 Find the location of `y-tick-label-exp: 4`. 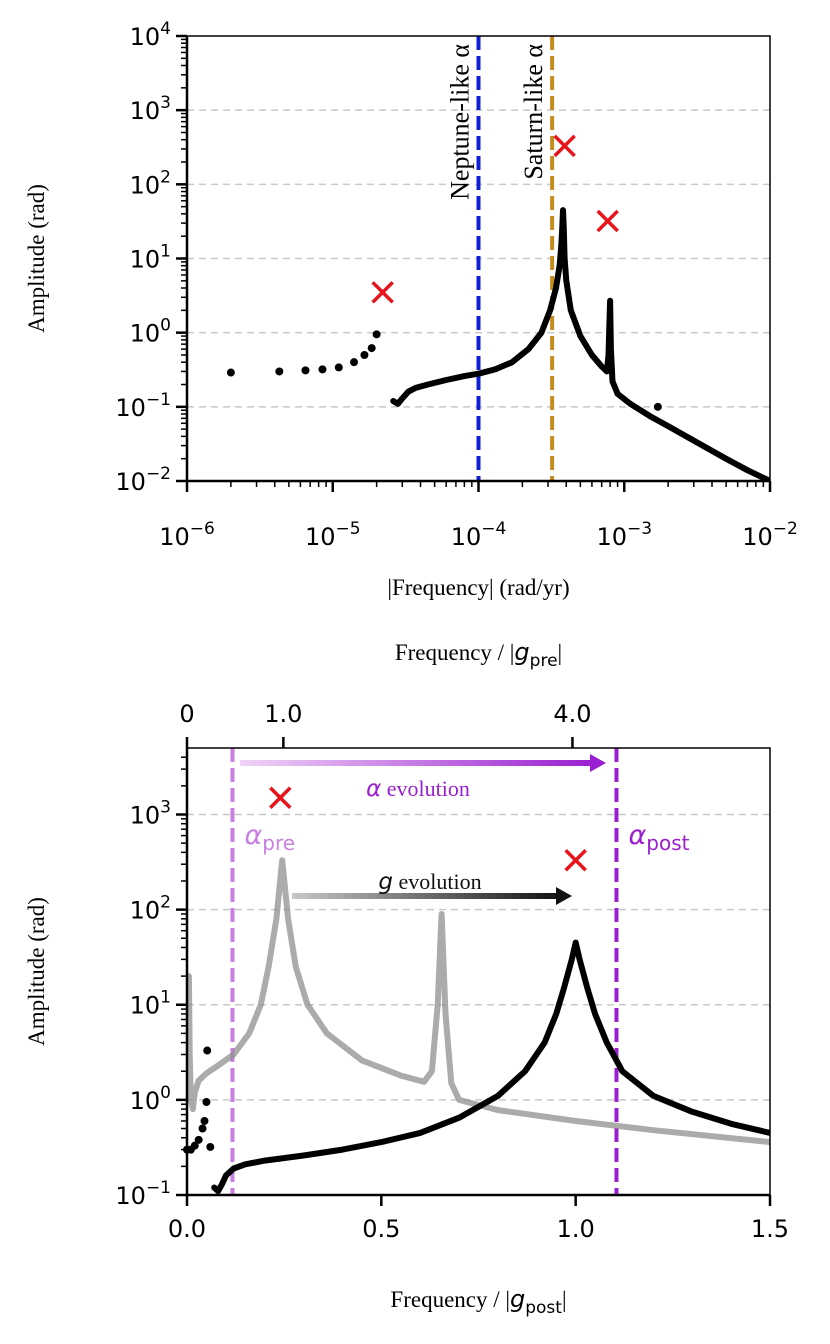

y-tick-label-exp: 4 is located at coordinates (165, 29).